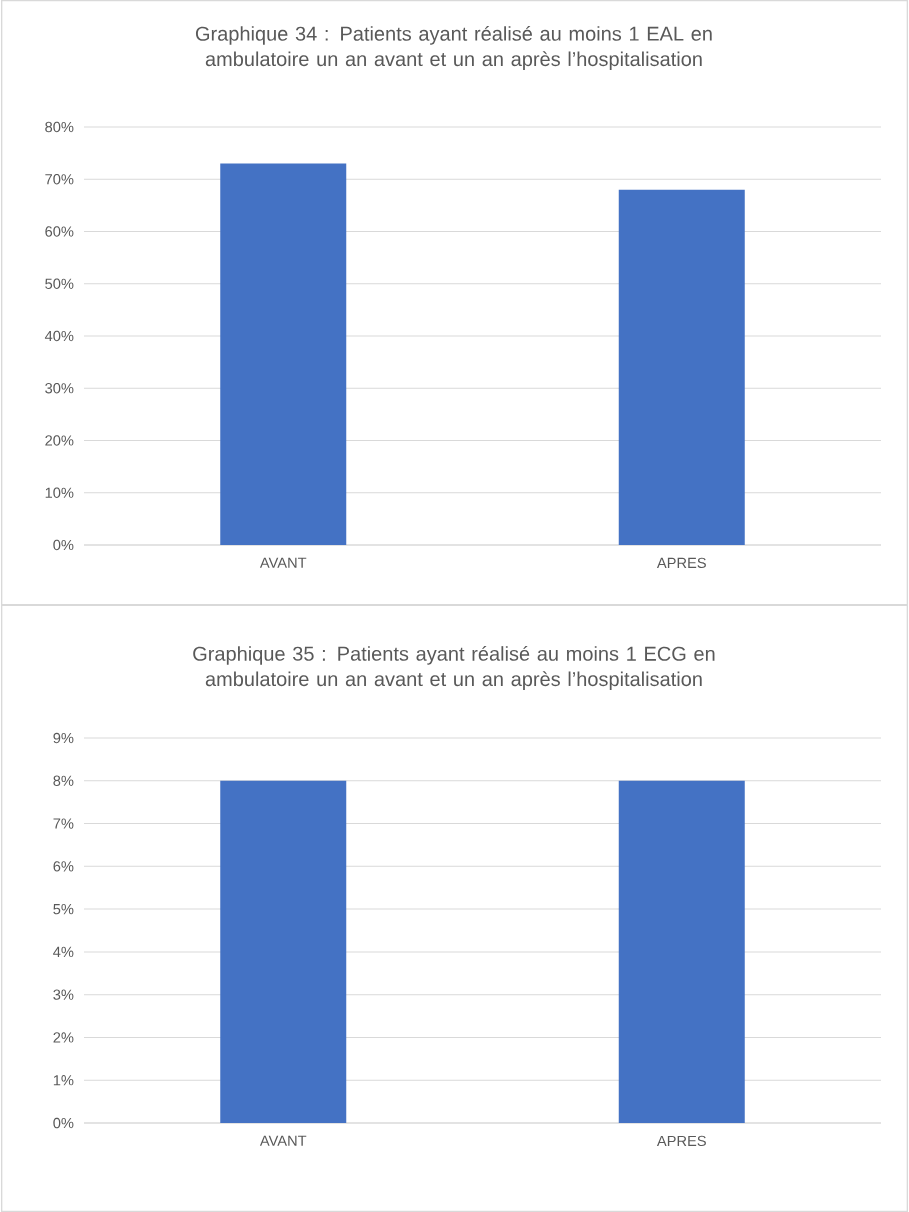  What do you see at coordinates (59, 440) in the screenshot?
I see `y-tick-label: 20%` at bounding box center [59, 440].